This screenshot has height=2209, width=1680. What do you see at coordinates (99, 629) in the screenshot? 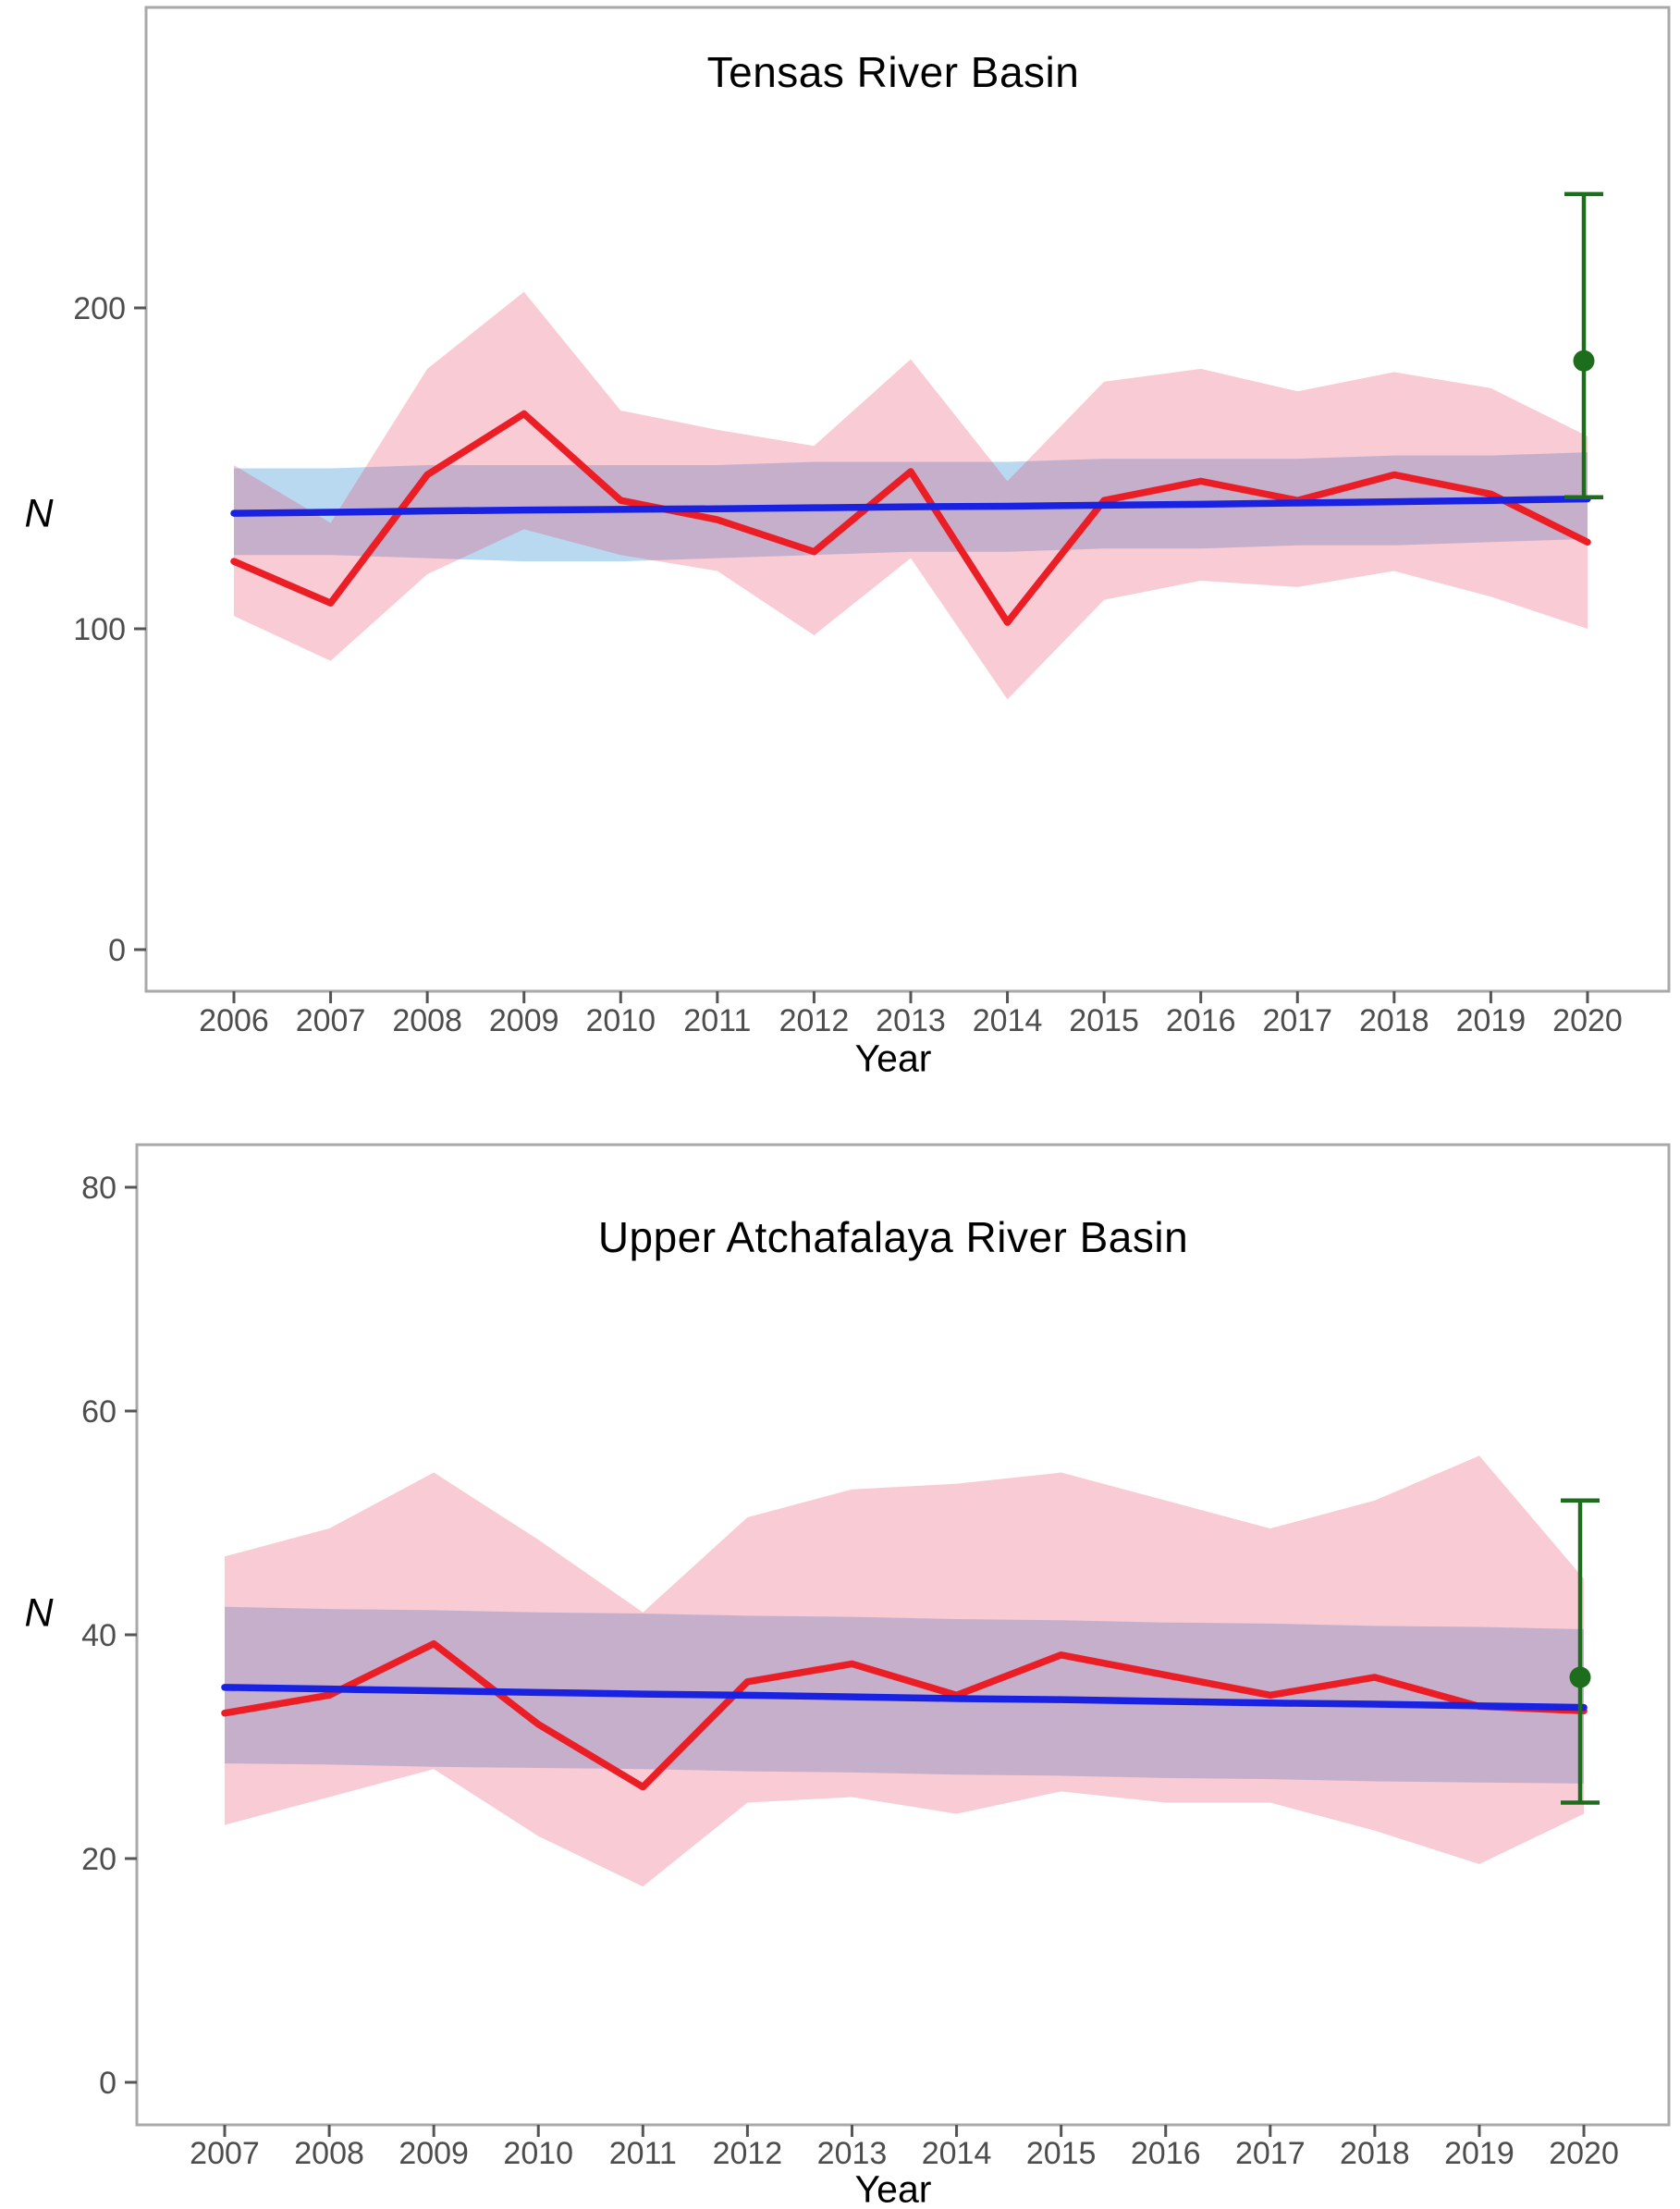
I see `chart1-y-tick-label: 100` at bounding box center [99, 629].